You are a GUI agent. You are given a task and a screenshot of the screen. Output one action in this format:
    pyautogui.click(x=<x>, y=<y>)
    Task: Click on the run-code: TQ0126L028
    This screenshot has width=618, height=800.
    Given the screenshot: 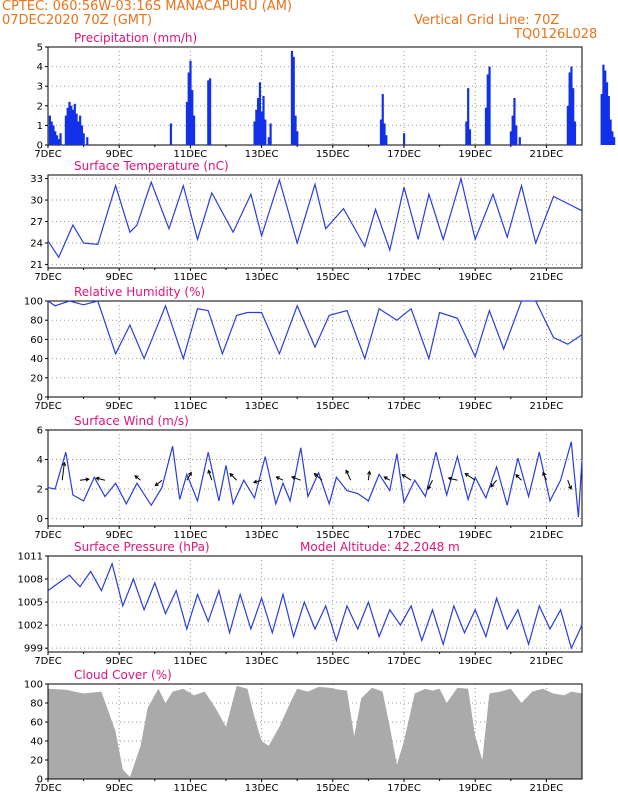 What is the action you would take?
    pyautogui.click(x=556, y=34)
    